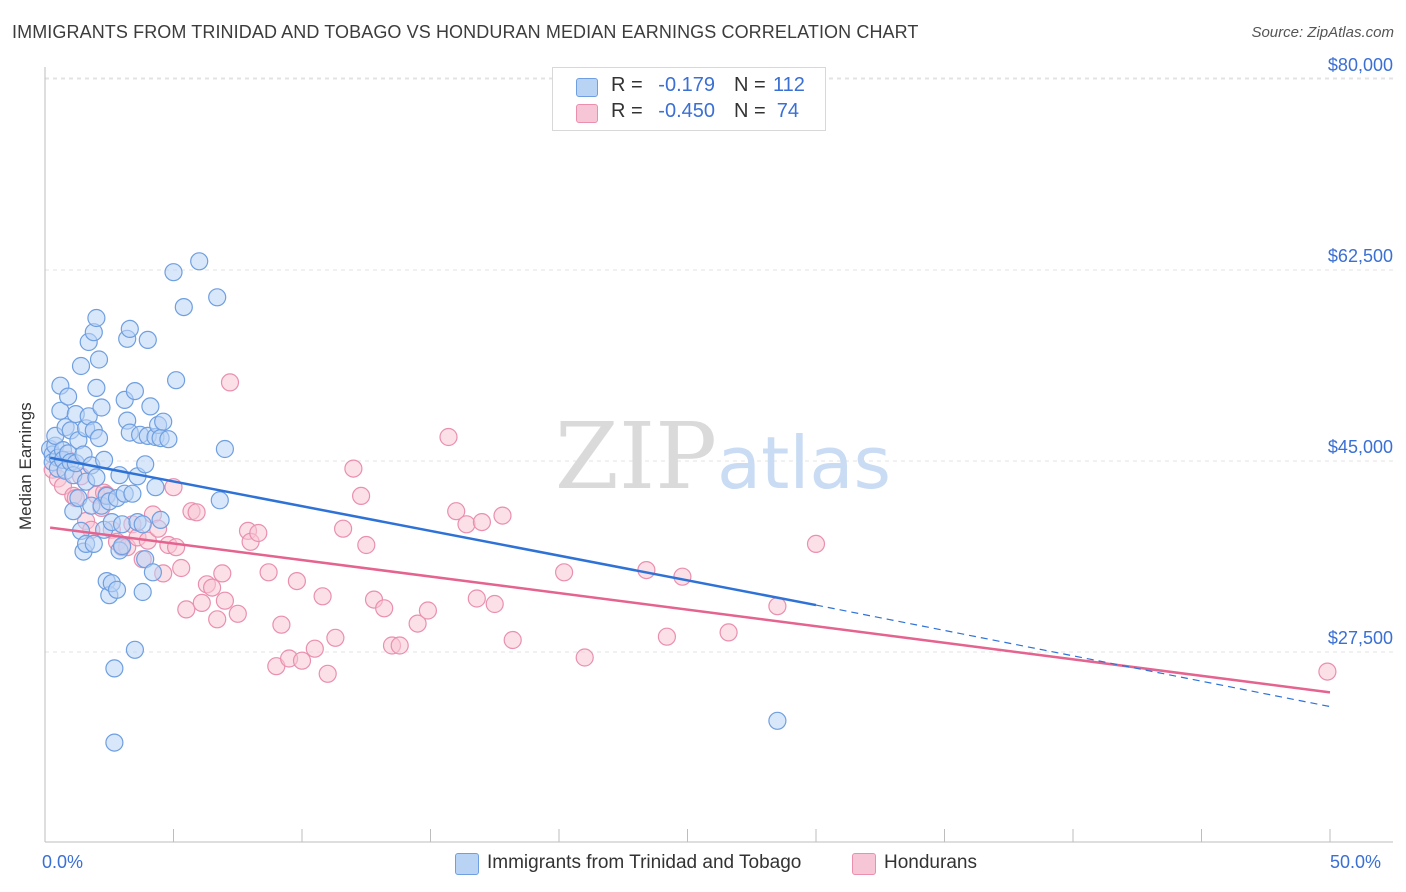  Describe the element at coordinates (1322, 32) in the screenshot. I see `source-credit: Source: ZipAtlas.com` at that location.